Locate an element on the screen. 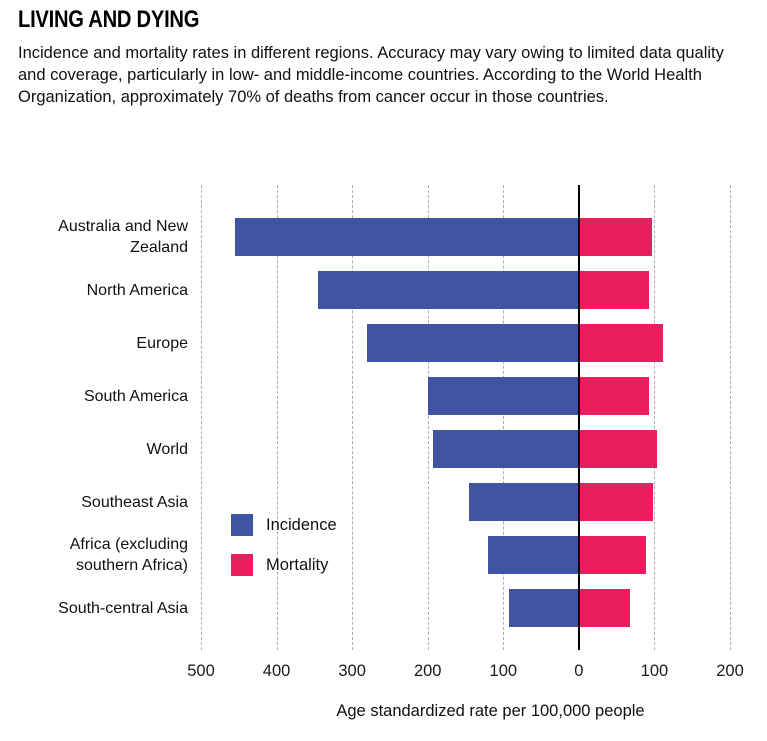  legend-item-mortality: Mortality is located at coordinates (284, 565).